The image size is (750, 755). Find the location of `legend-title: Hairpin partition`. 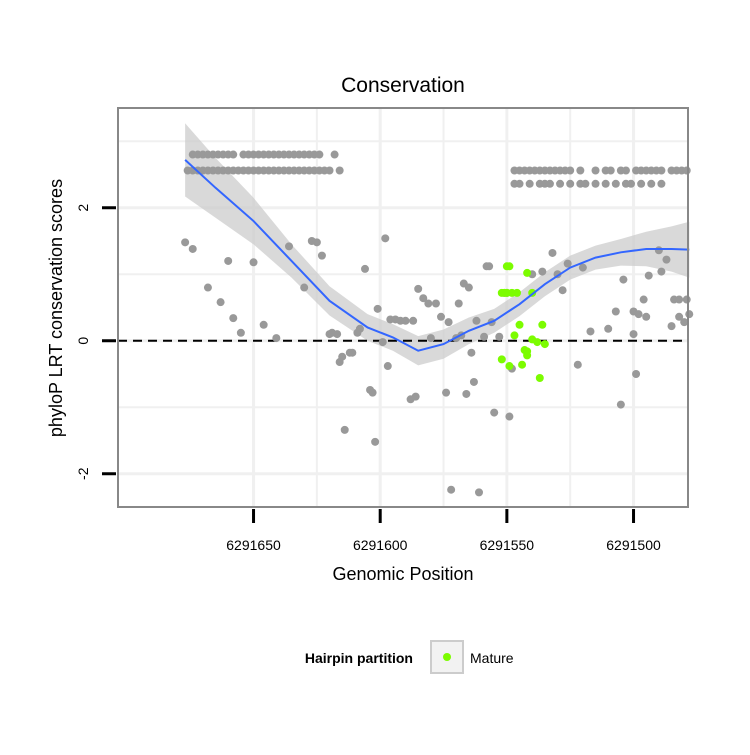

legend-title: Hairpin partition is located at coordinates (359, 658).